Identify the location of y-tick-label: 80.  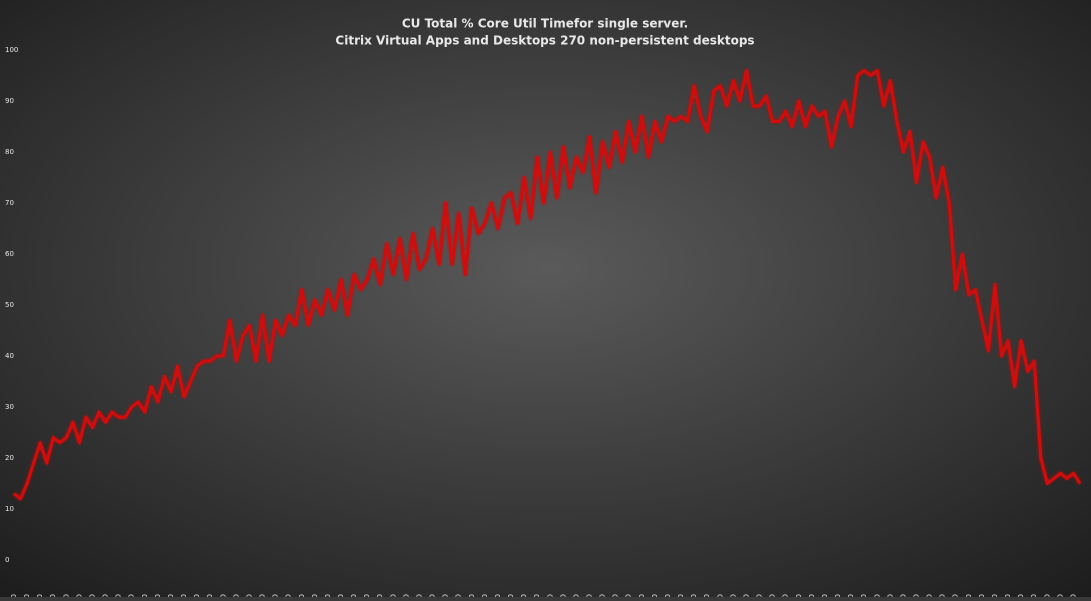
(9, 152).